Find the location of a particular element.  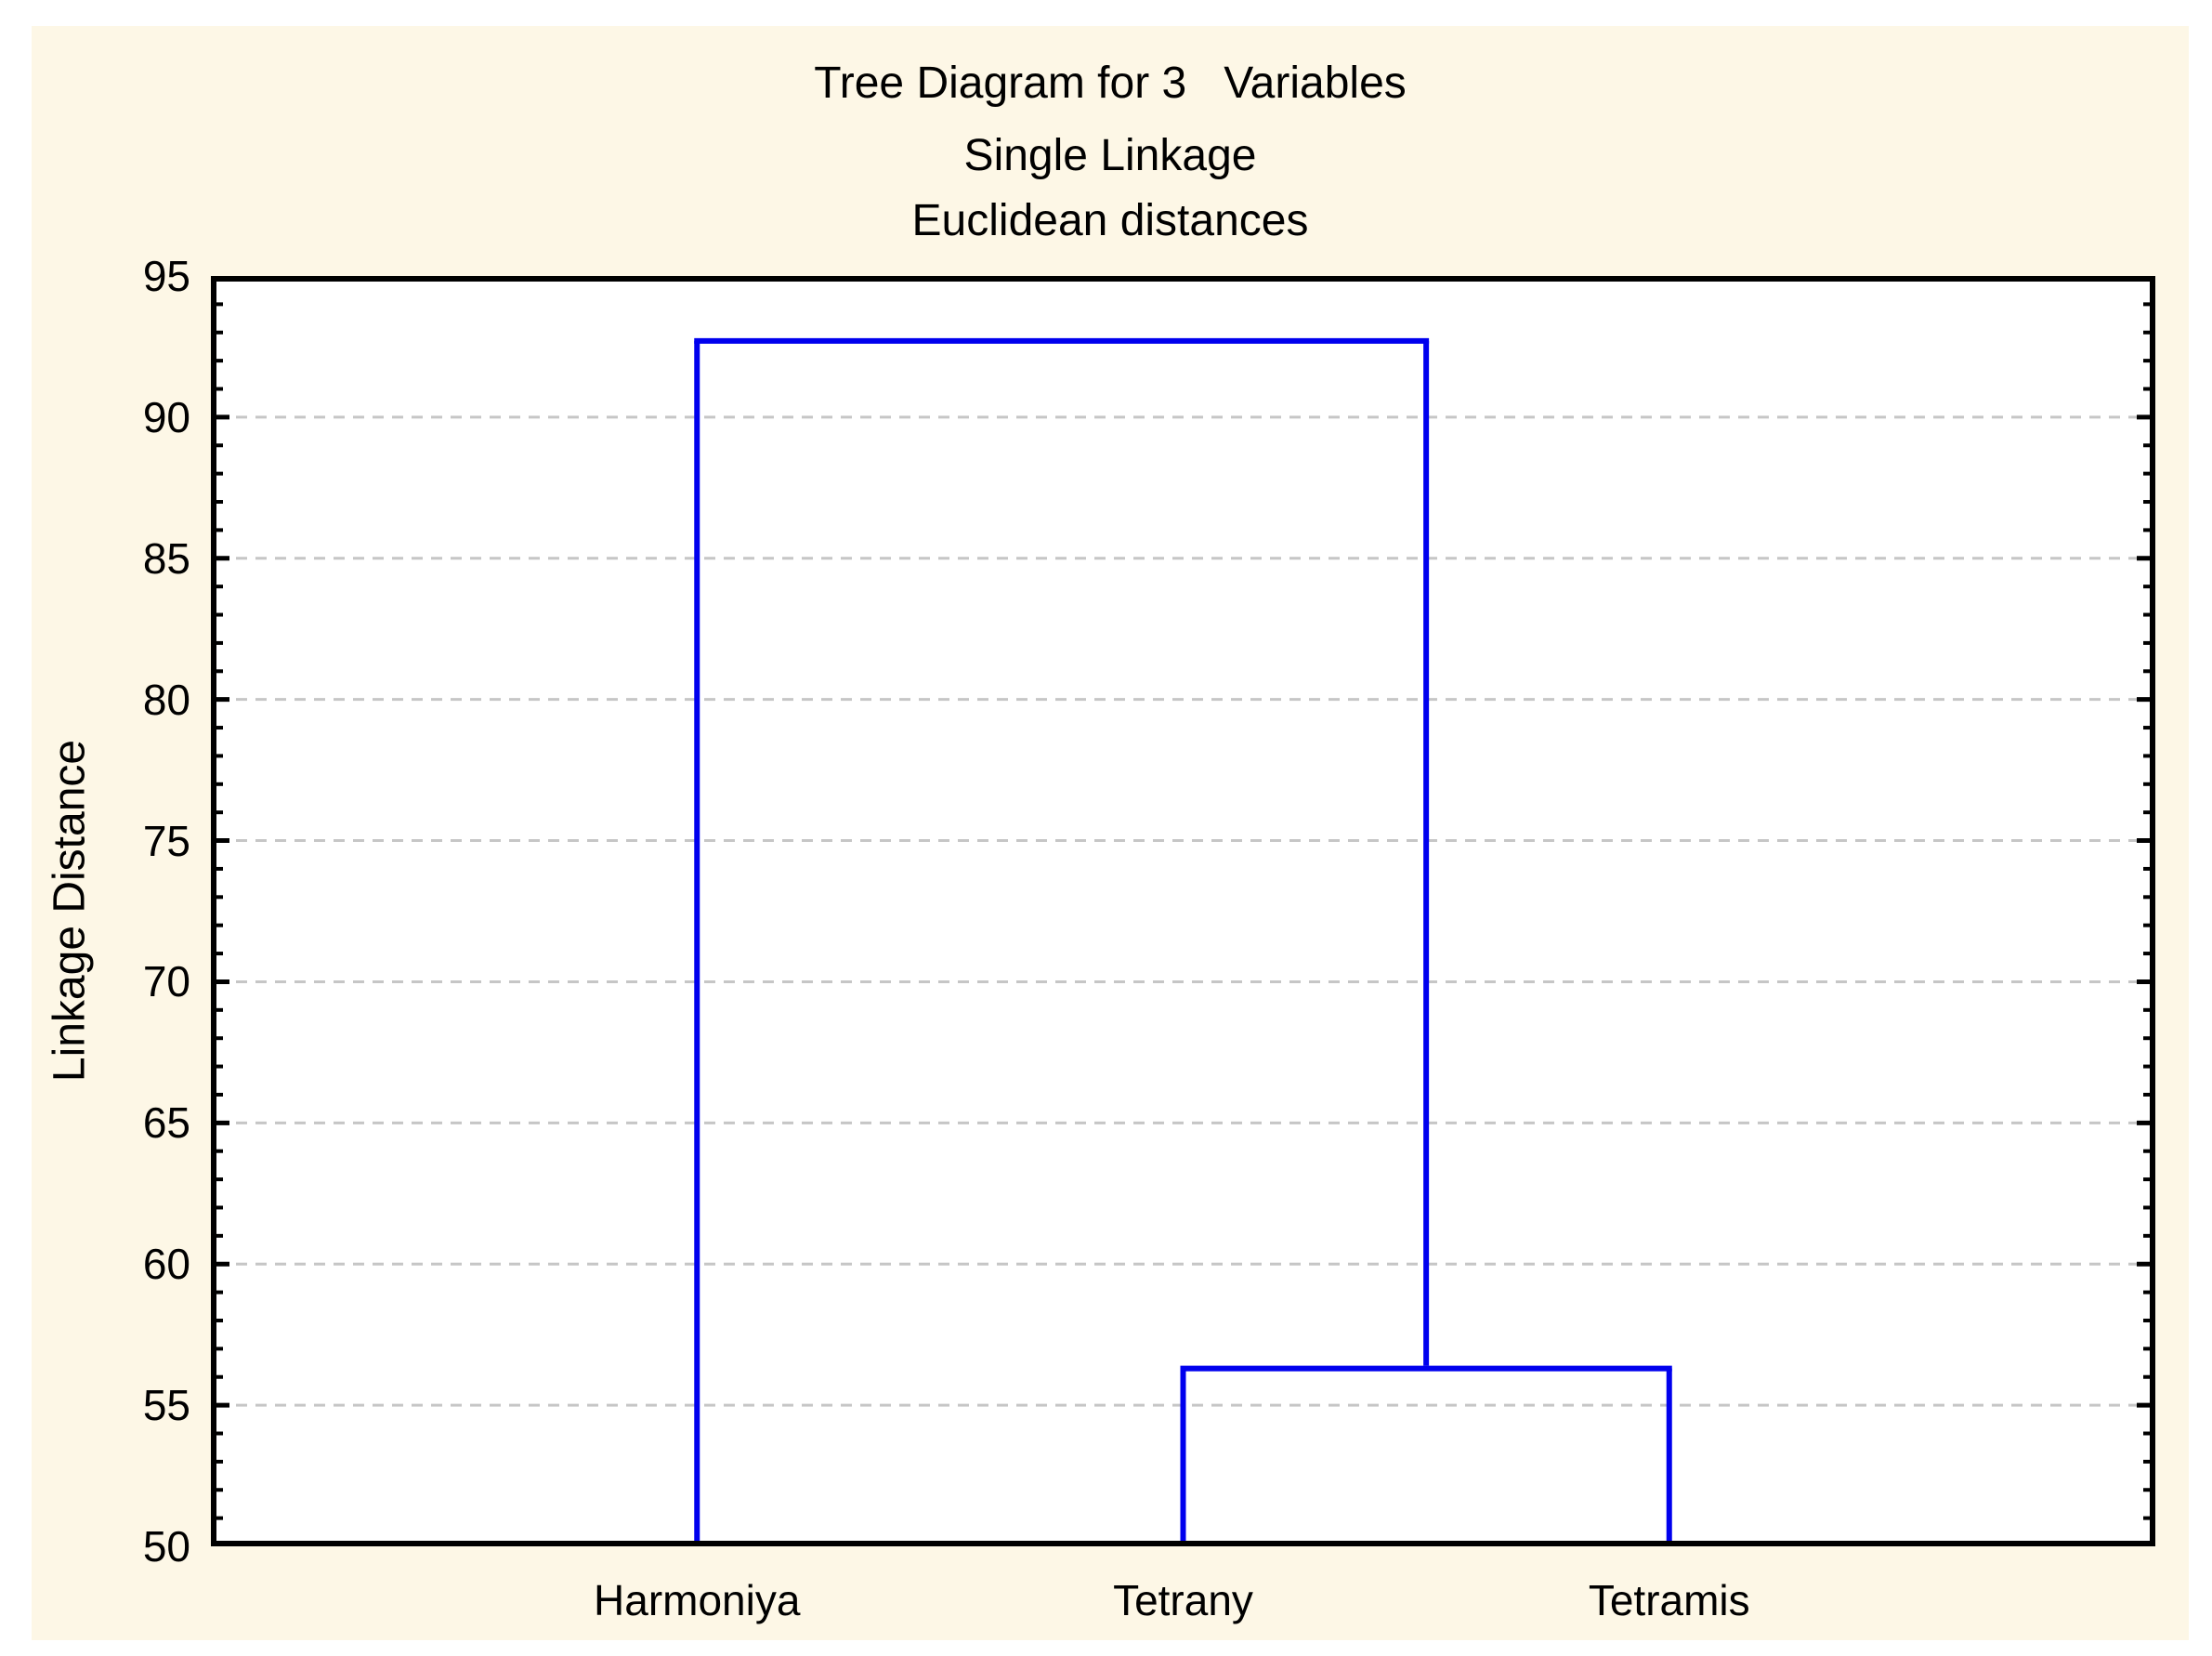

y-tick-label: 85 is located at coordinates (166, 558).